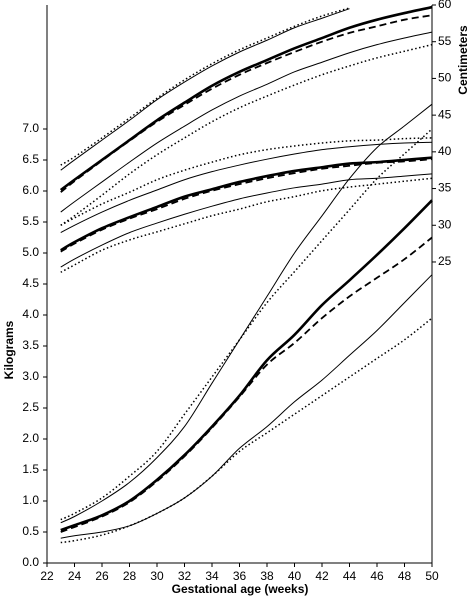 The image size is (474, 598). I want to click on y-tick-label: 5.0, so click(30, 252).